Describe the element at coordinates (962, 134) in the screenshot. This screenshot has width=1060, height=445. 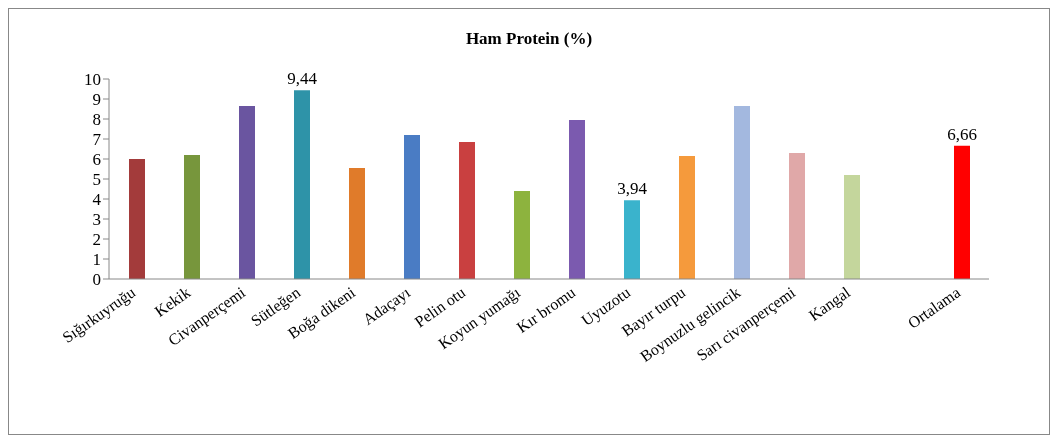
I see `data-label: 6,66` at that location.